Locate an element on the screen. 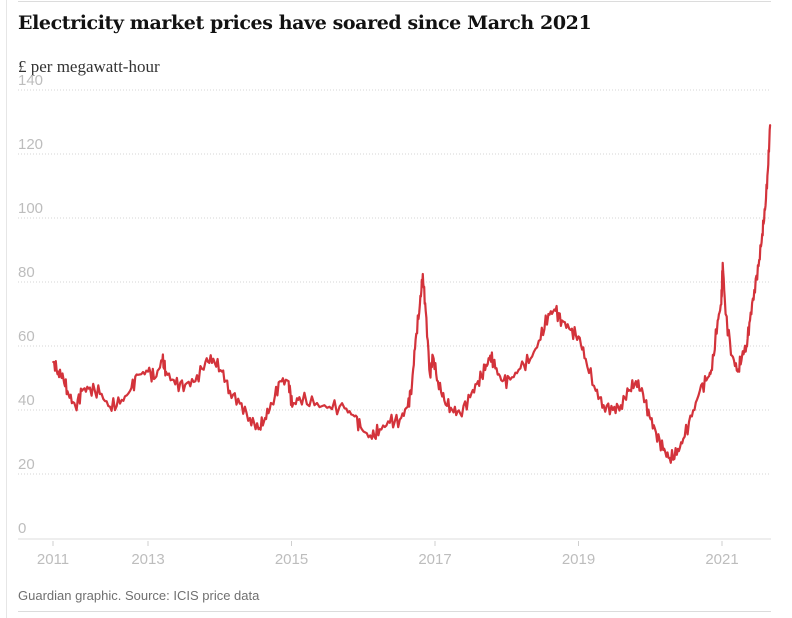 This screenshot has height=618, width=792. chart-subtitle: £ per megawatt-hour is located at coordinates (89, 66).